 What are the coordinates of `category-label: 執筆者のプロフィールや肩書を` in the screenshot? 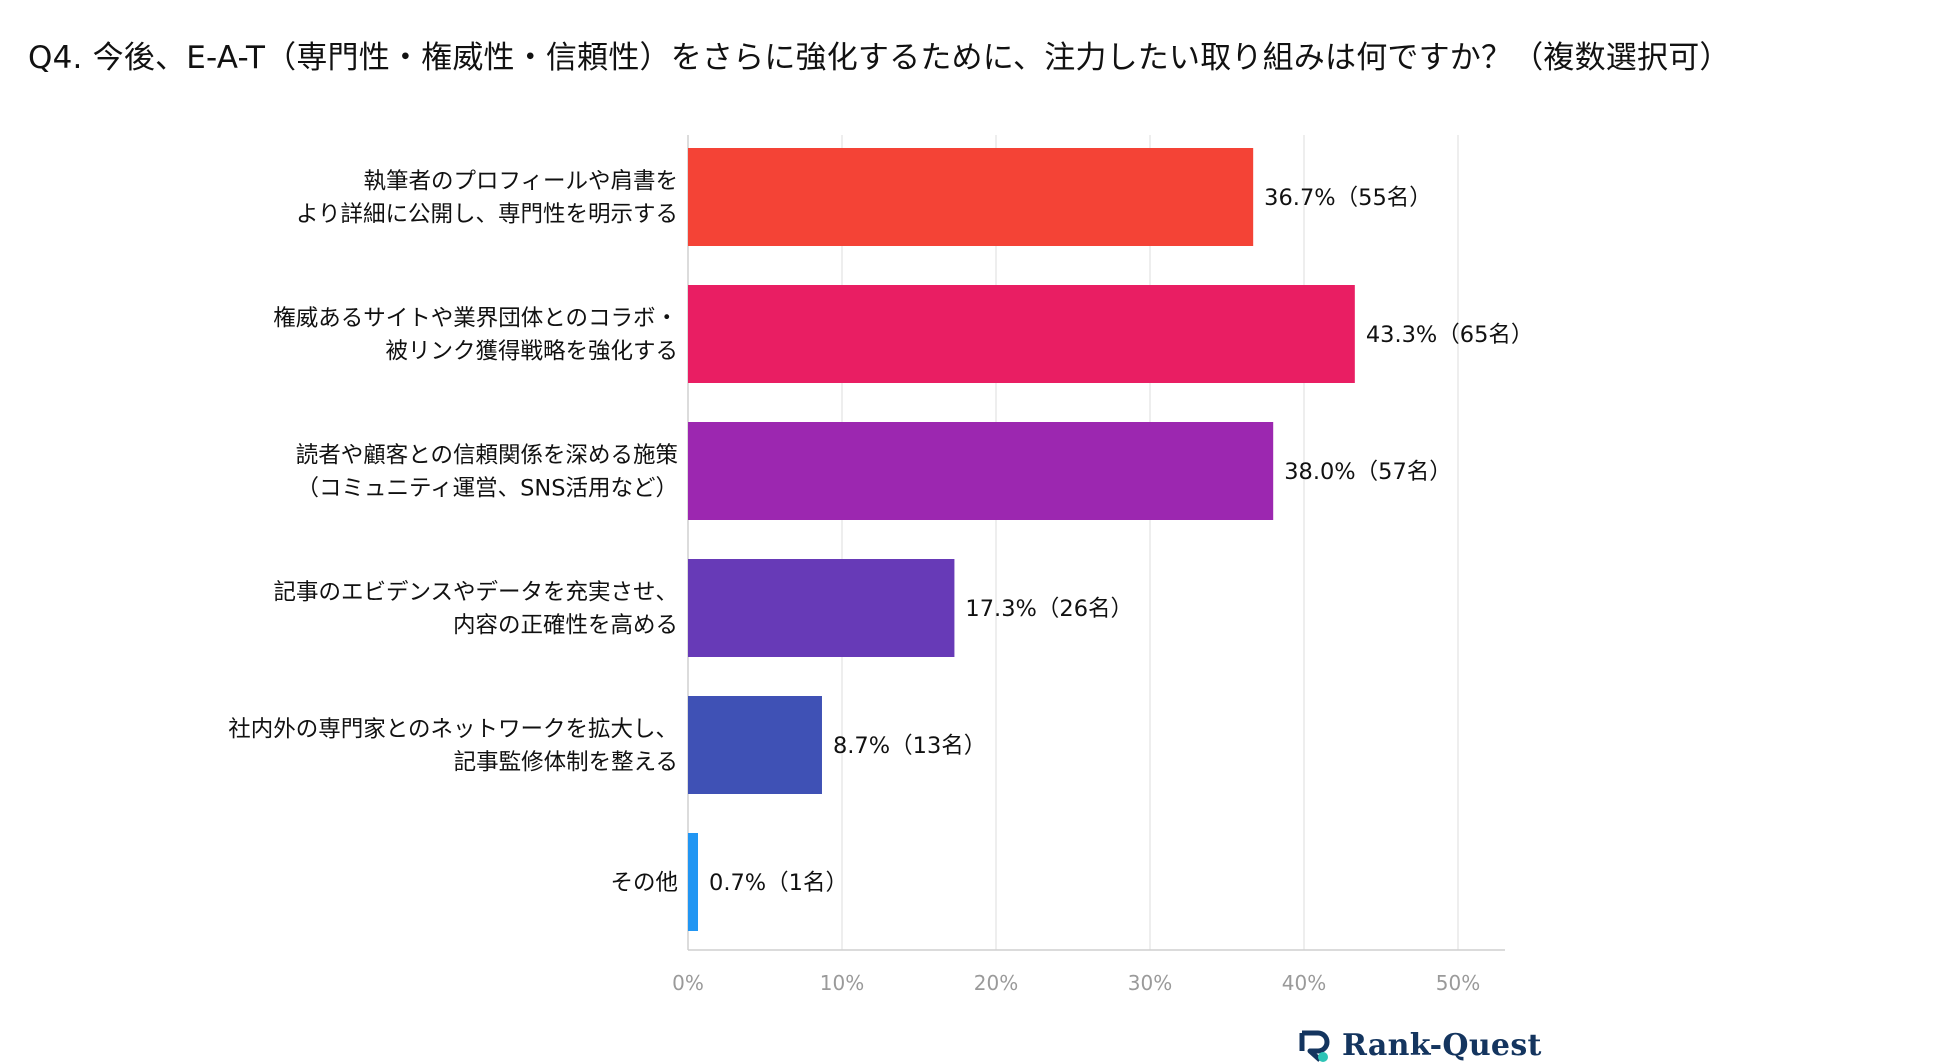 It's located at (520, 182).